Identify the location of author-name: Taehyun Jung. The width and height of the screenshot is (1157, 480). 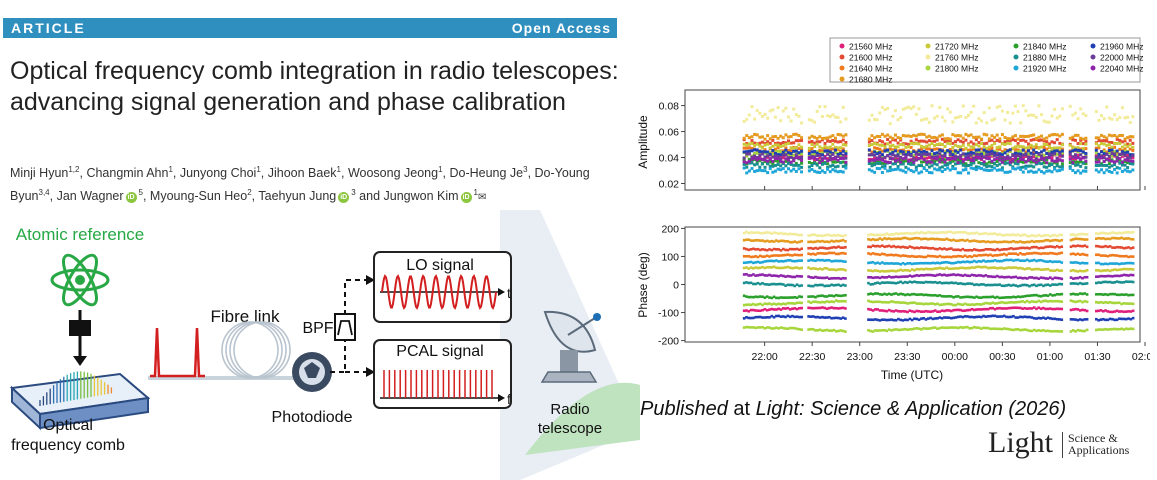
(297, 196).